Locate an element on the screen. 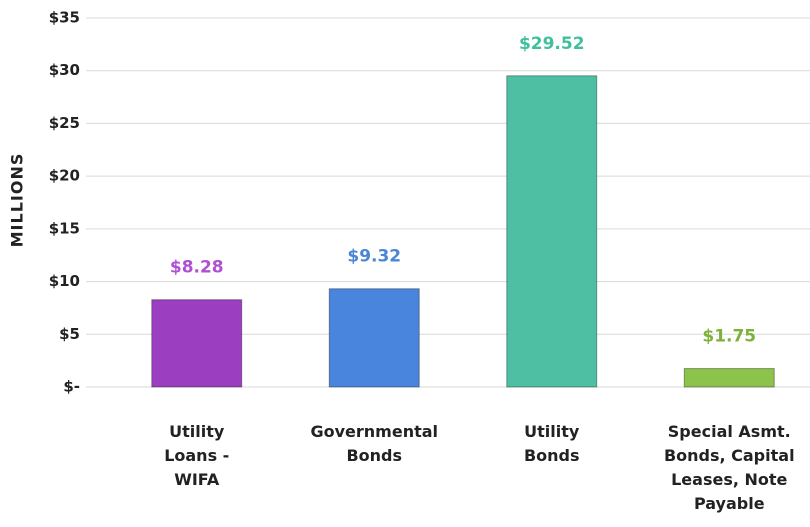 This screenshot has width=810, height=527. x-tick-label: Governmental Bonds is located at coordinates (374, 443).